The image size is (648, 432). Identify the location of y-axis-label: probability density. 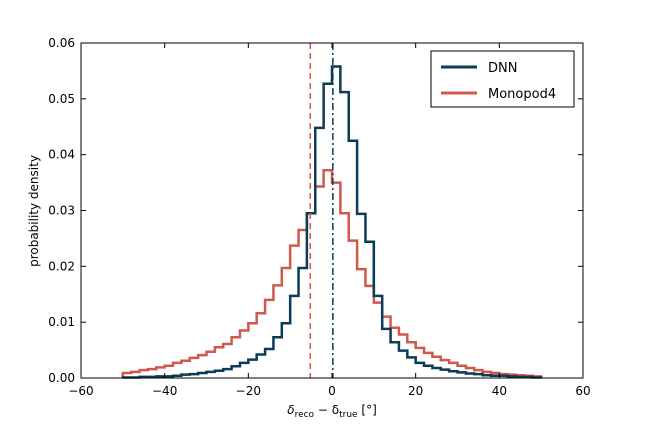
(34, 211).